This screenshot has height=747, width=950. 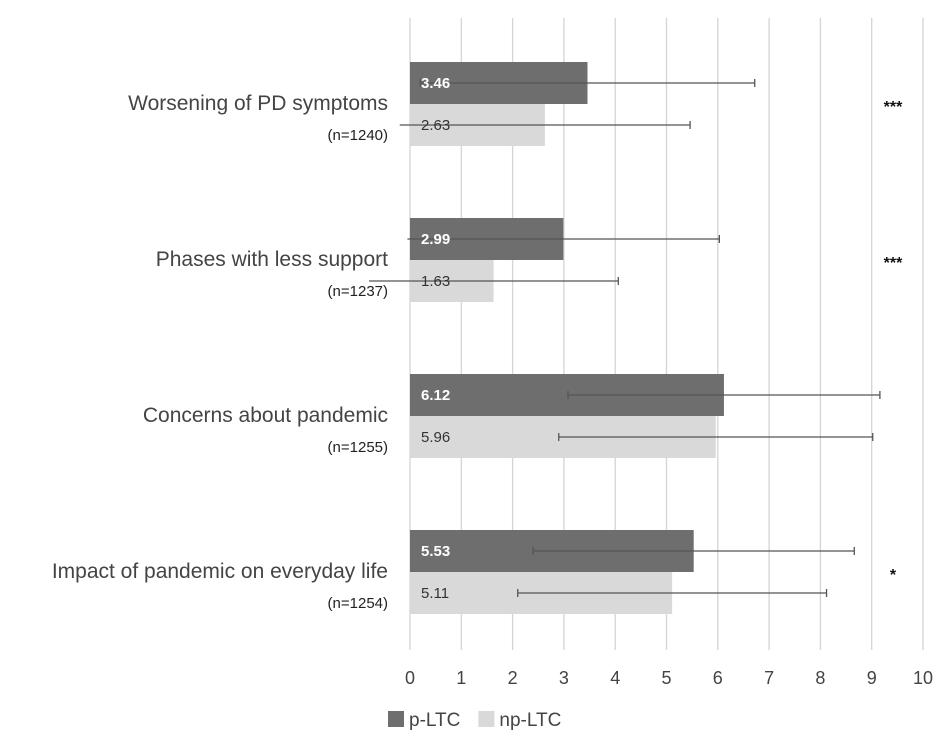 I want to click on category-label-1: Phases with less support, so click(x=272, y=259).